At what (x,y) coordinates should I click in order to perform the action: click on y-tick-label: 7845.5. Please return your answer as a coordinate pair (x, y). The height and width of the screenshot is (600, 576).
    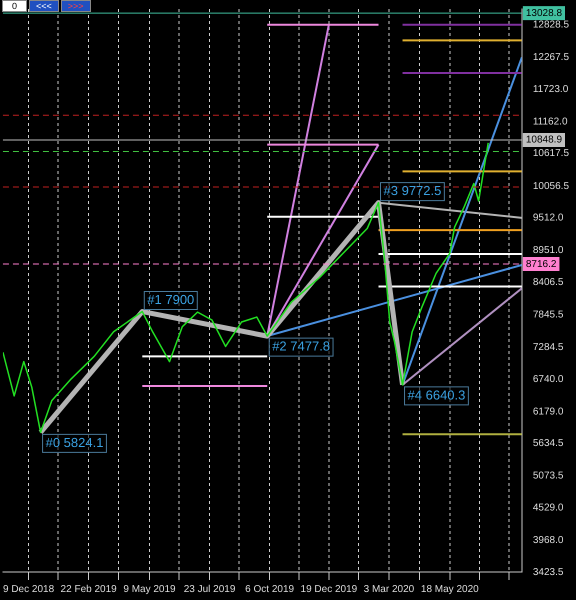
    Looking at the image, I should click on (548, 314).